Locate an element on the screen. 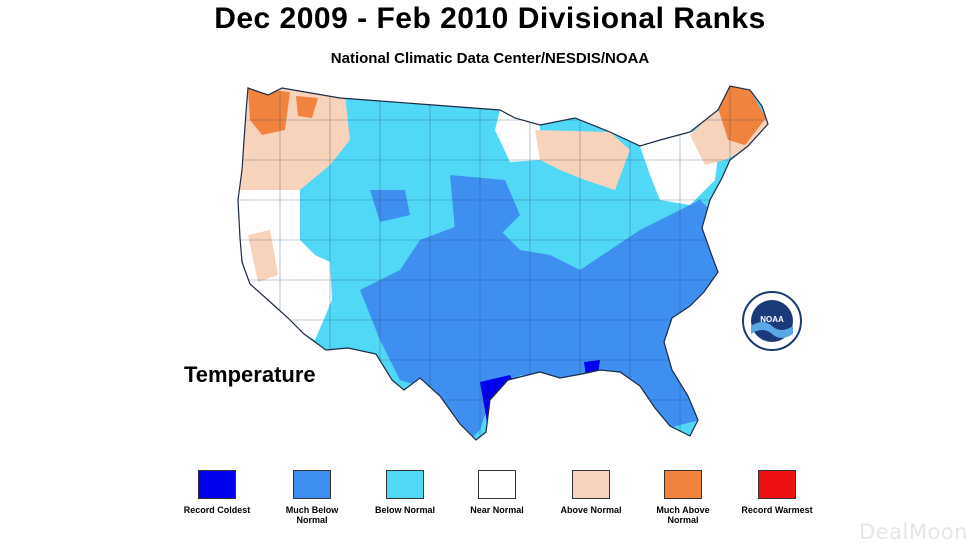 This screenshot has height=552, width=980. noaa-logo-text: NOAA is located at coordinates (772, 319).